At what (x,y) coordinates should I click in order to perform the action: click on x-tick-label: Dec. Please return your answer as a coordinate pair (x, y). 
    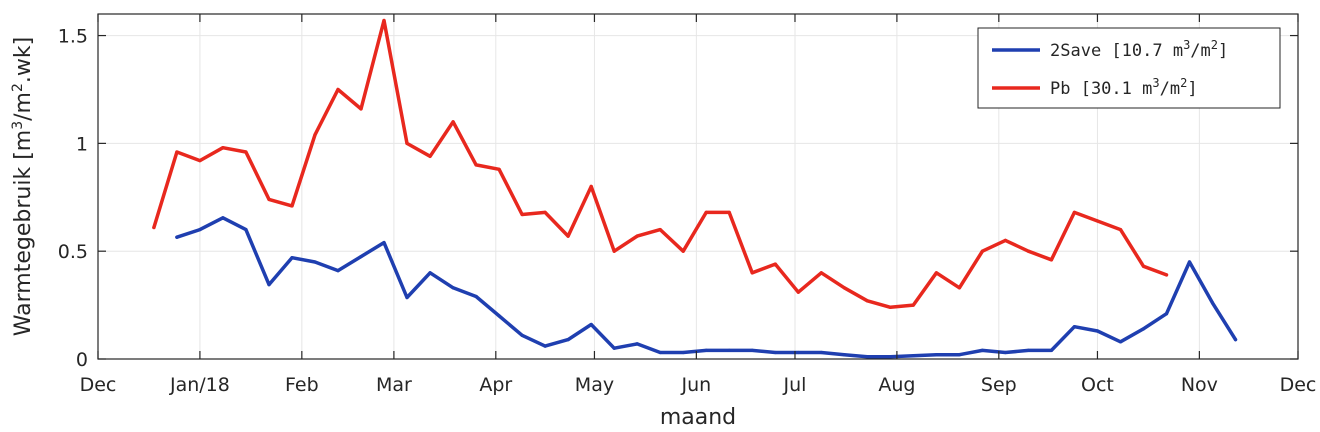
    Looking at the image, I should click on (98, 385).